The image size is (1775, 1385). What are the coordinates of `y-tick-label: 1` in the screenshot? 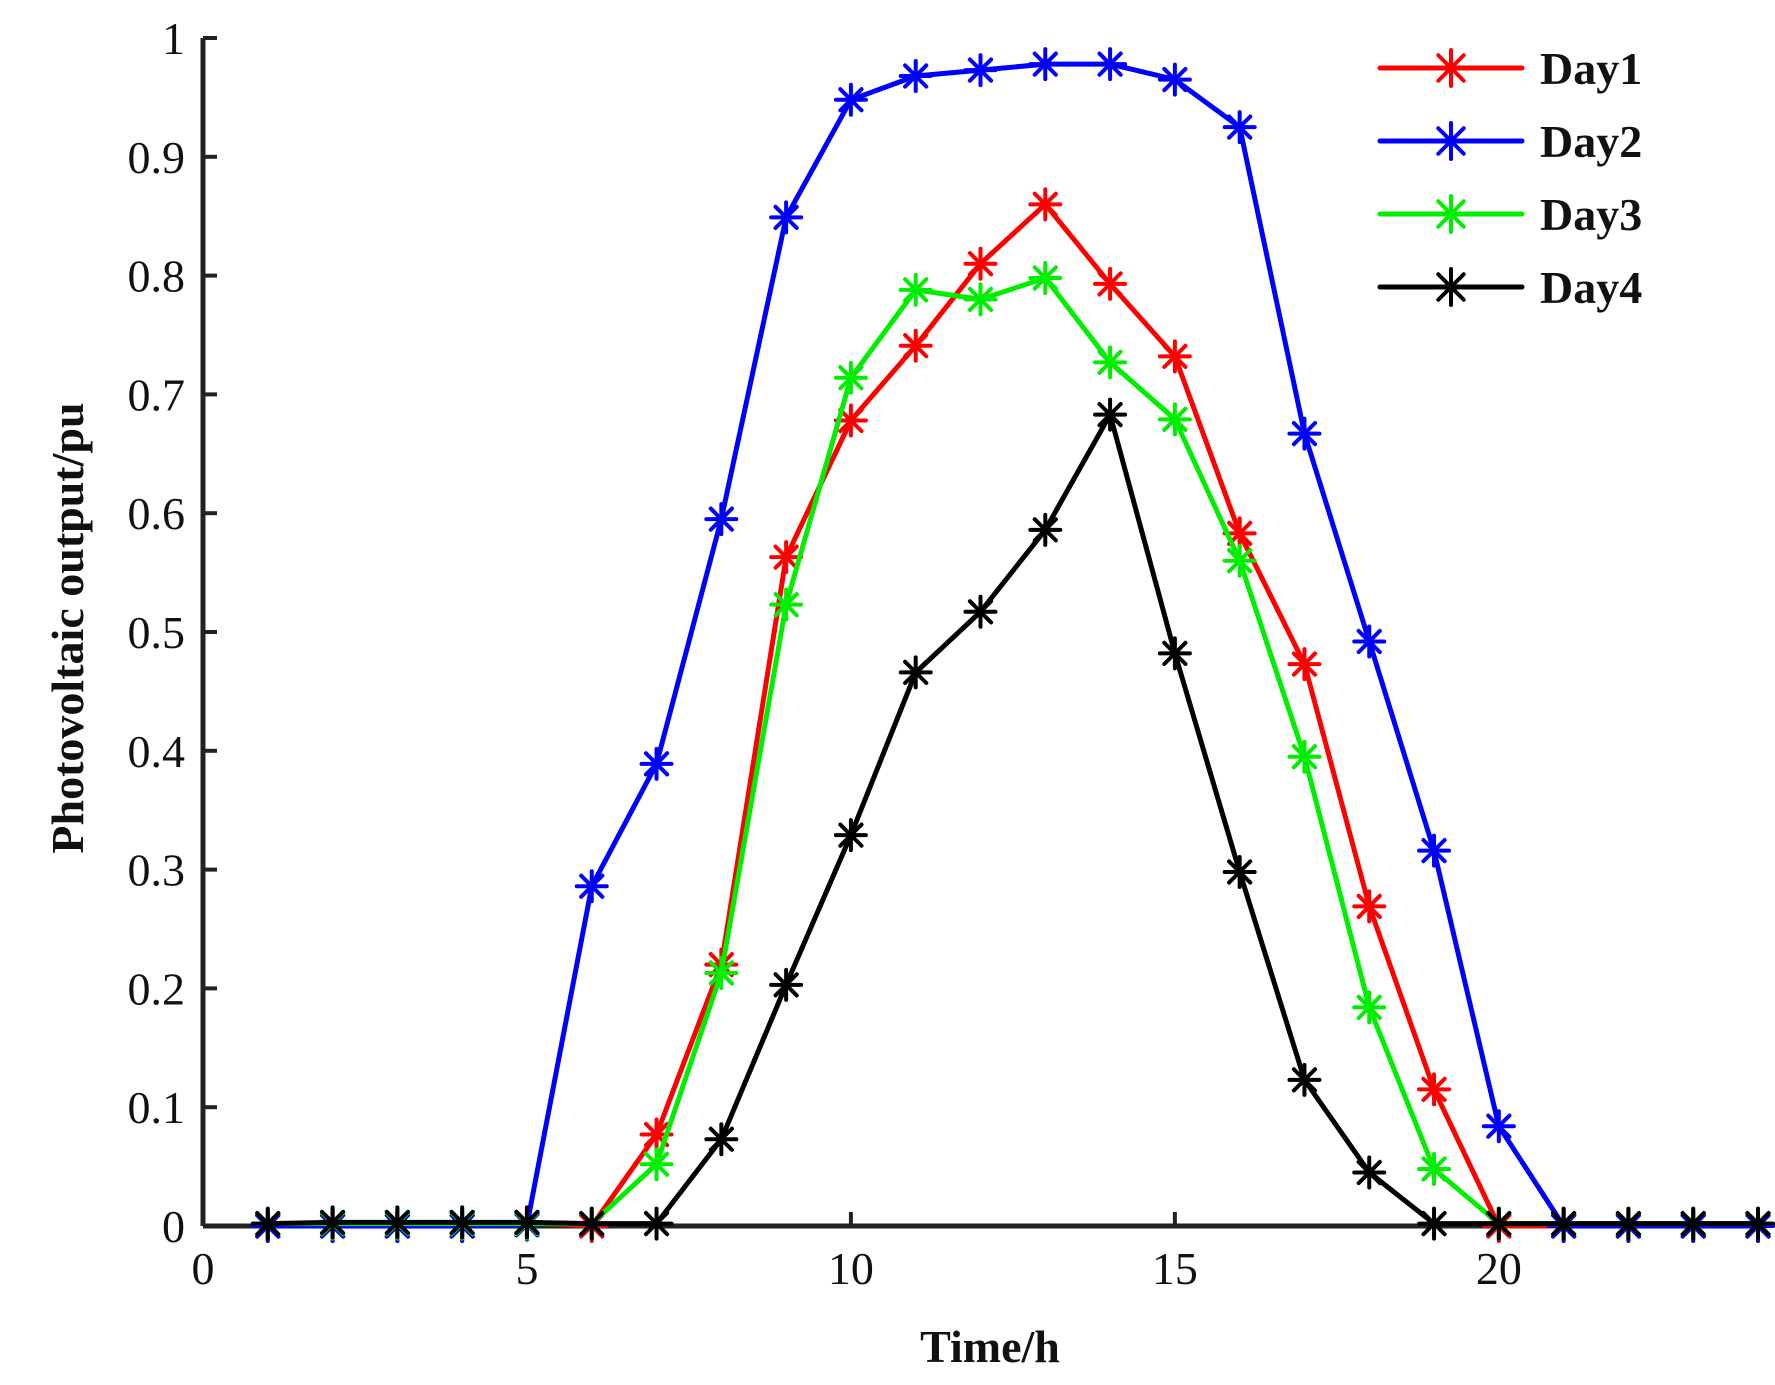 It's located at (173, 38).